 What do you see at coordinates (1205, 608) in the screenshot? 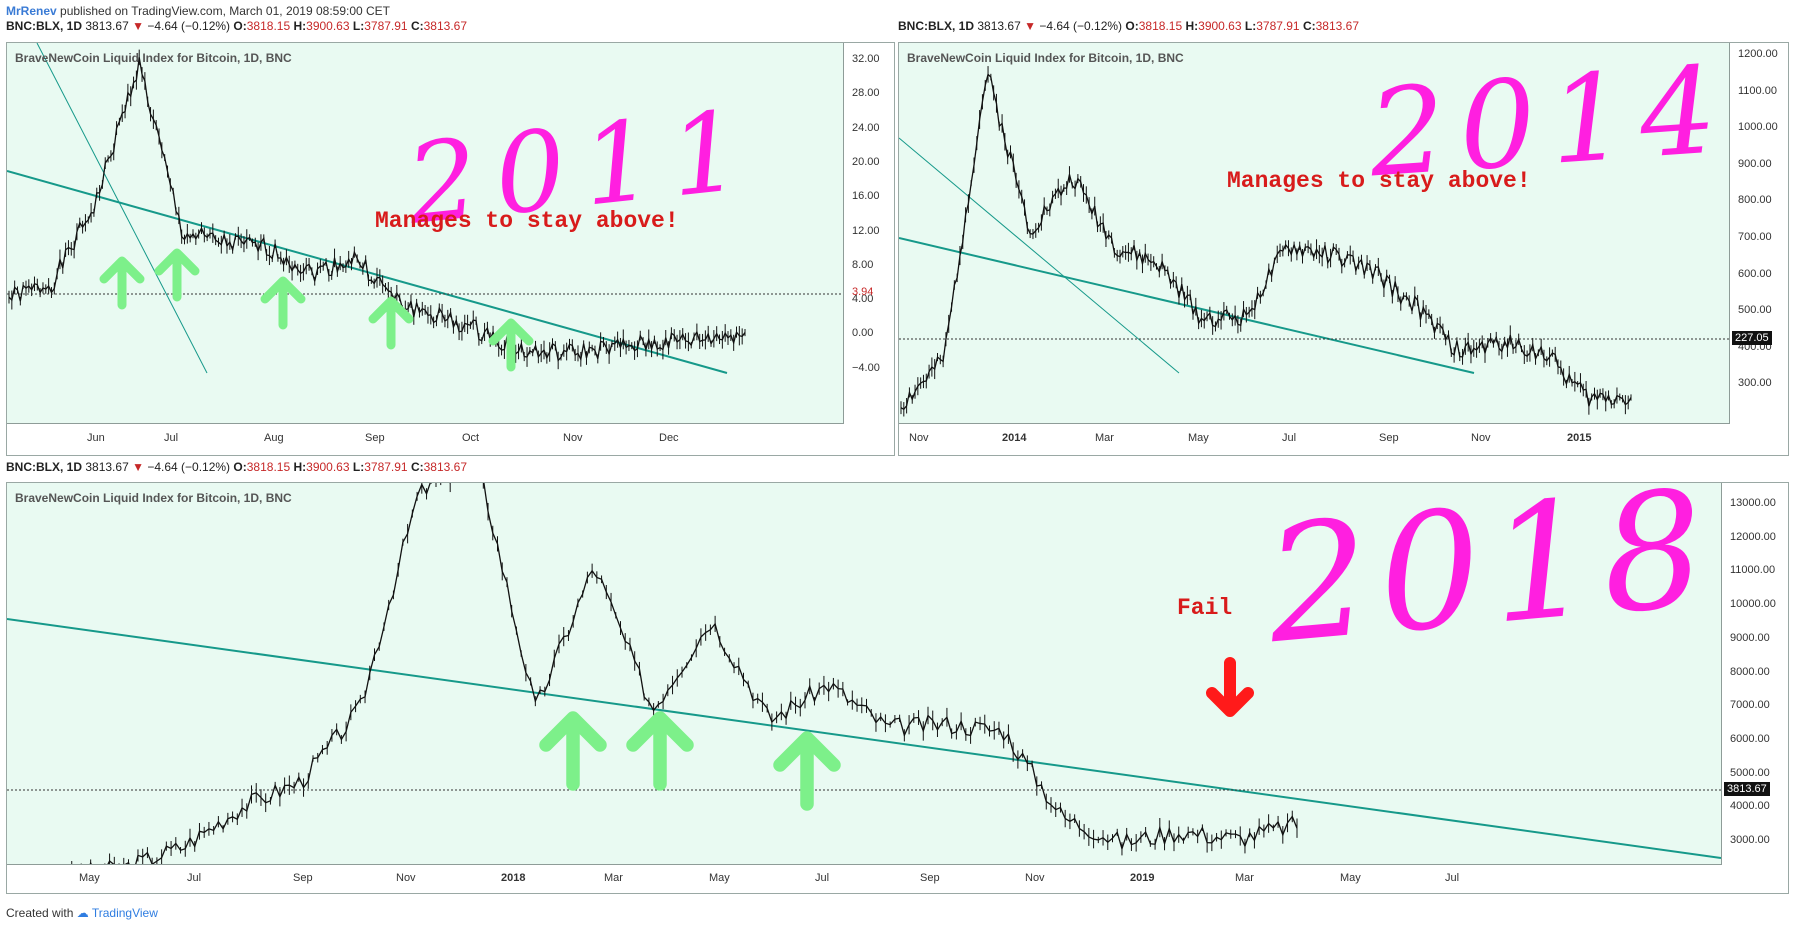
I see `annotation-text: Fail` at bounding box center [1205, 608].